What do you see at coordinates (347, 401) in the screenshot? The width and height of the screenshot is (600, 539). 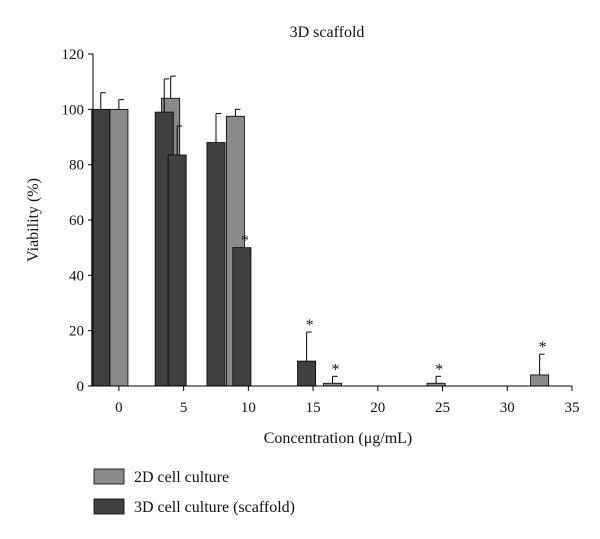 I see `x-ticks: 0 5 10 15 20 25 30 35` at bounding box center [347, 401].